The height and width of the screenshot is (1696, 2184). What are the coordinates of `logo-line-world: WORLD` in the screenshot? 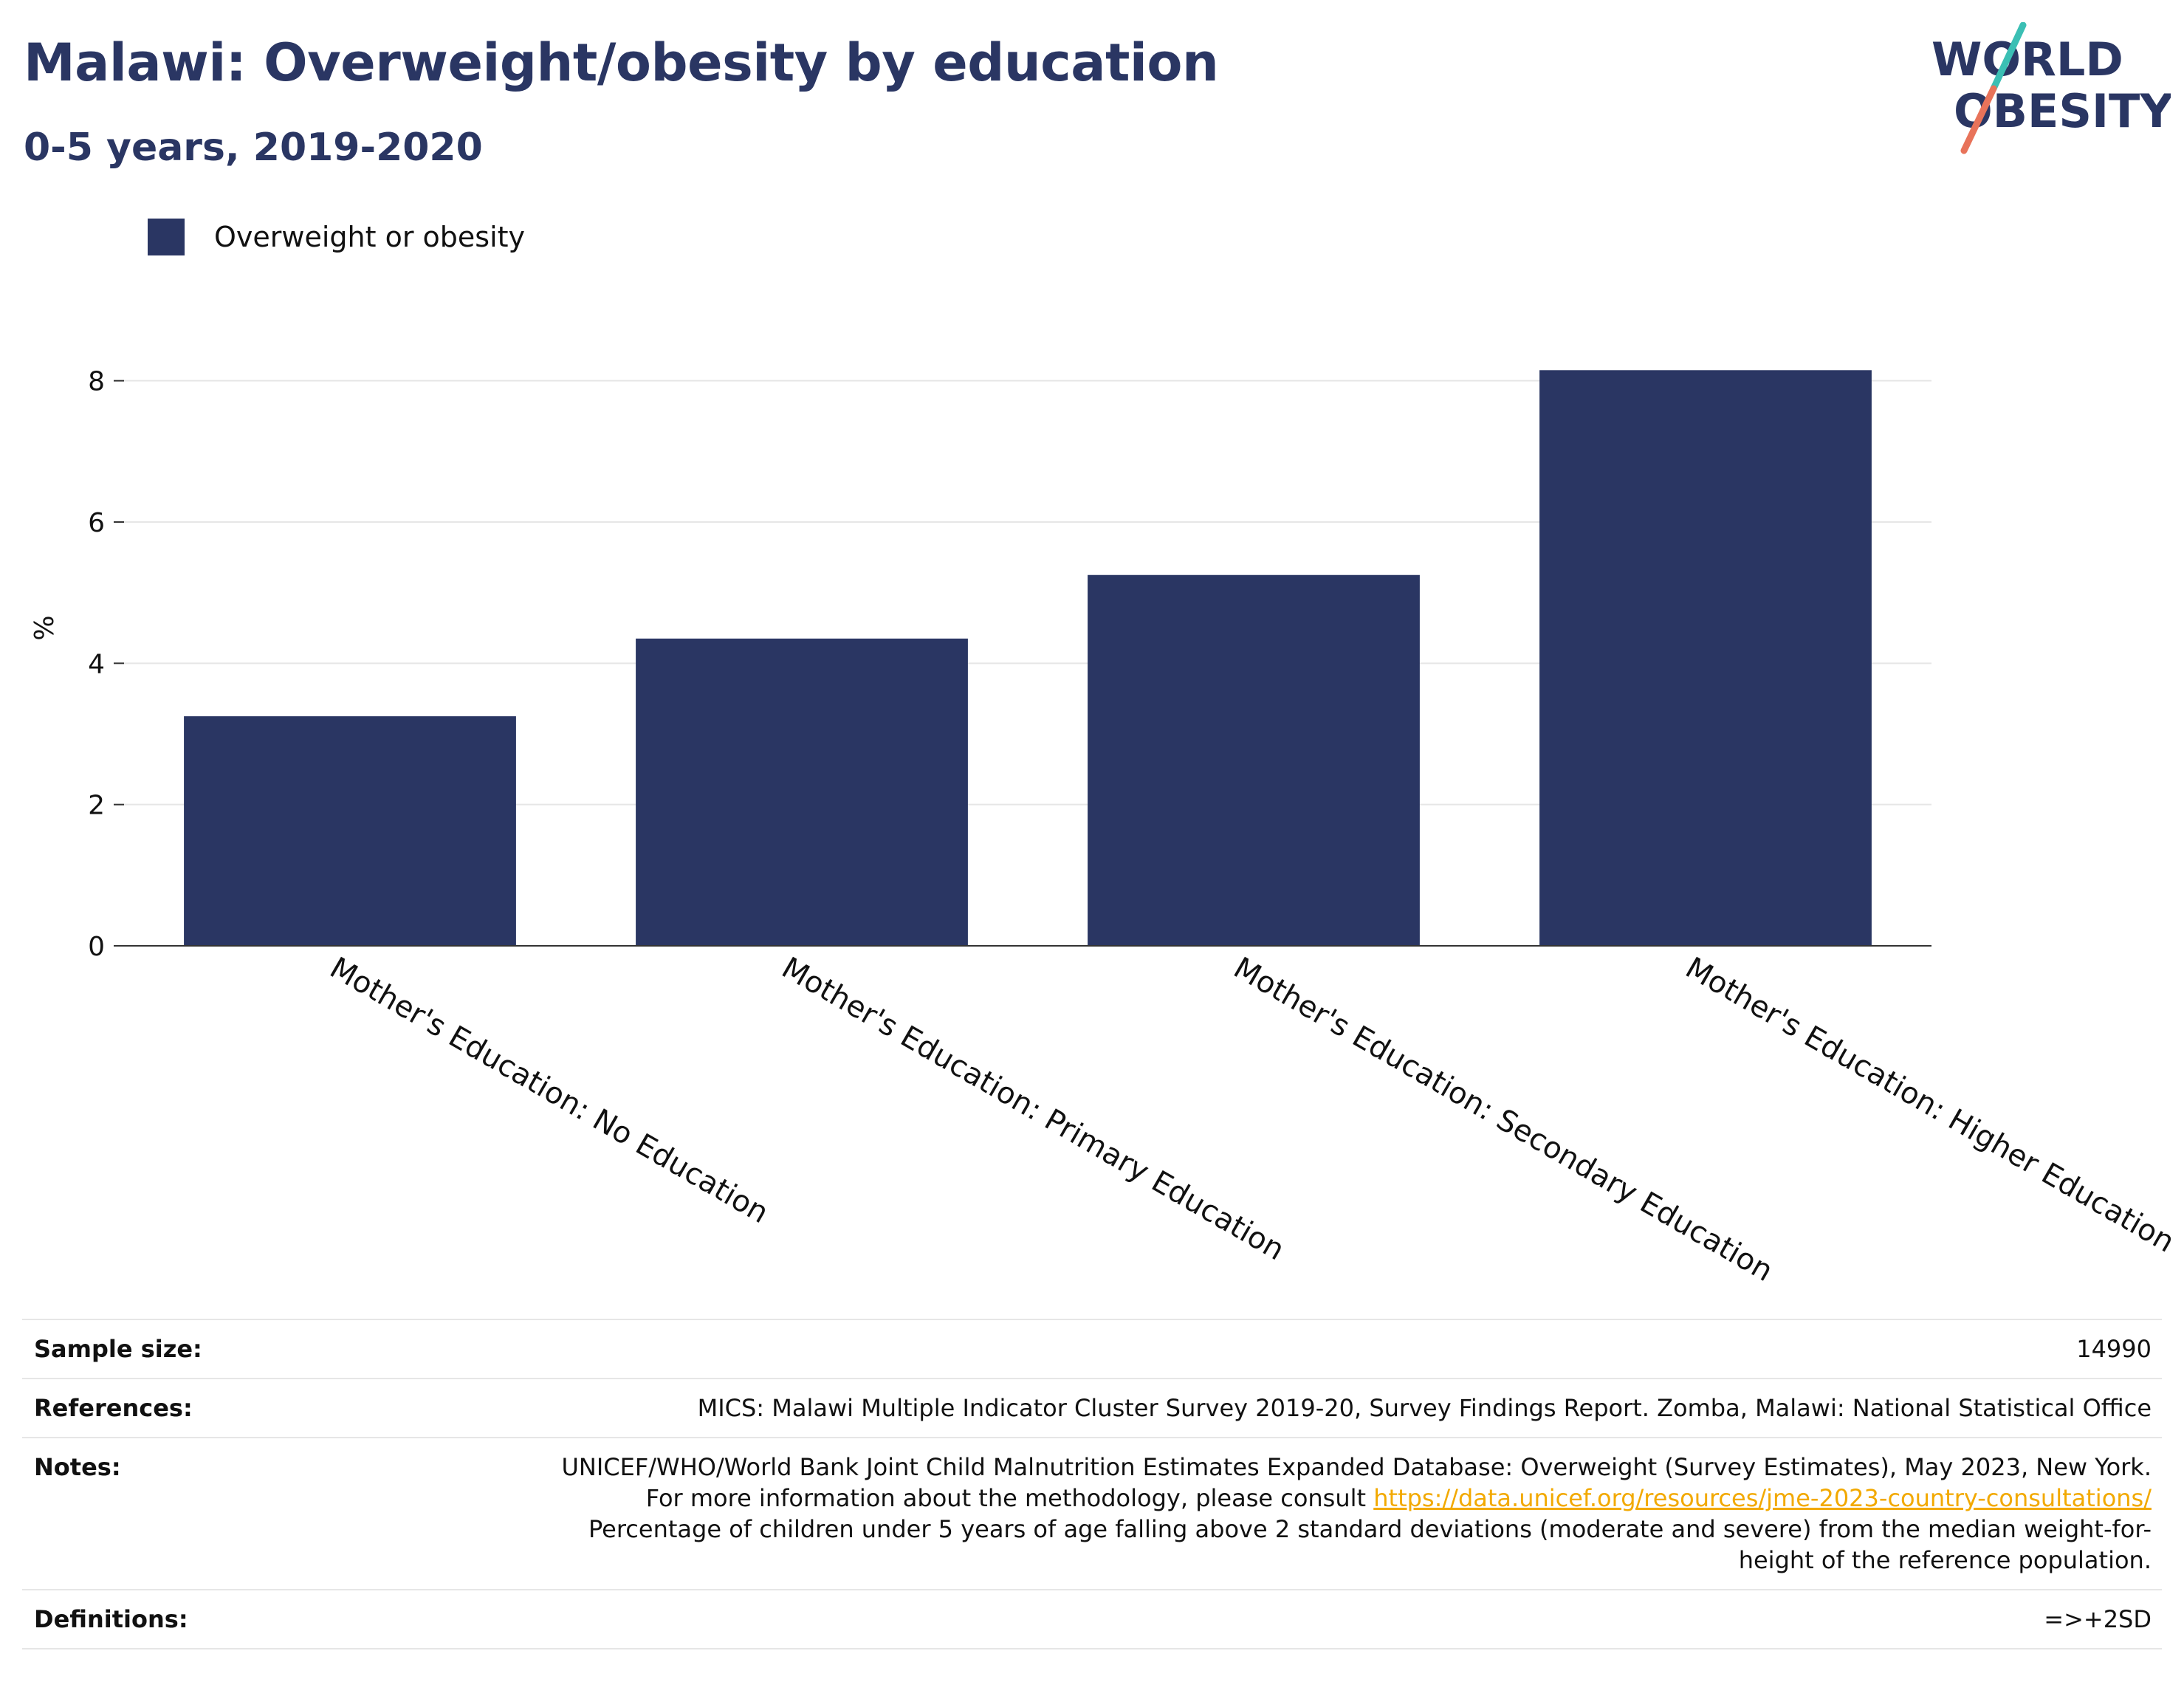 It's located at (2027, 59).